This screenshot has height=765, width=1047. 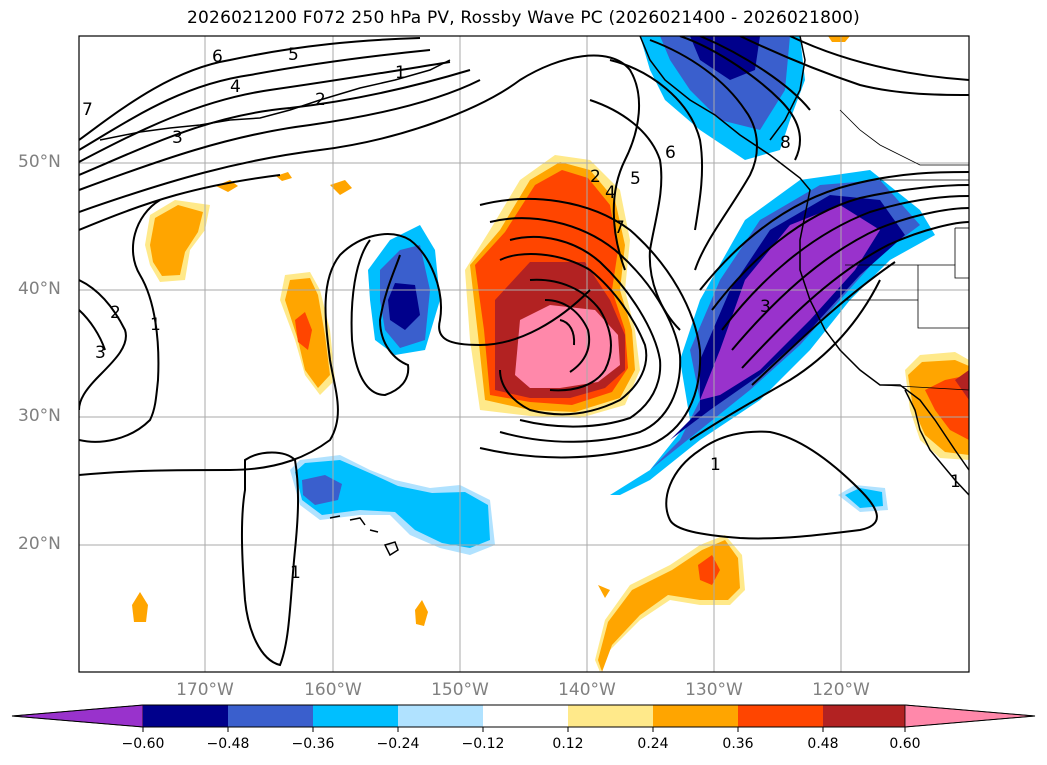 I want to click on lat-label: 30°N, so click(x=39, y=416).